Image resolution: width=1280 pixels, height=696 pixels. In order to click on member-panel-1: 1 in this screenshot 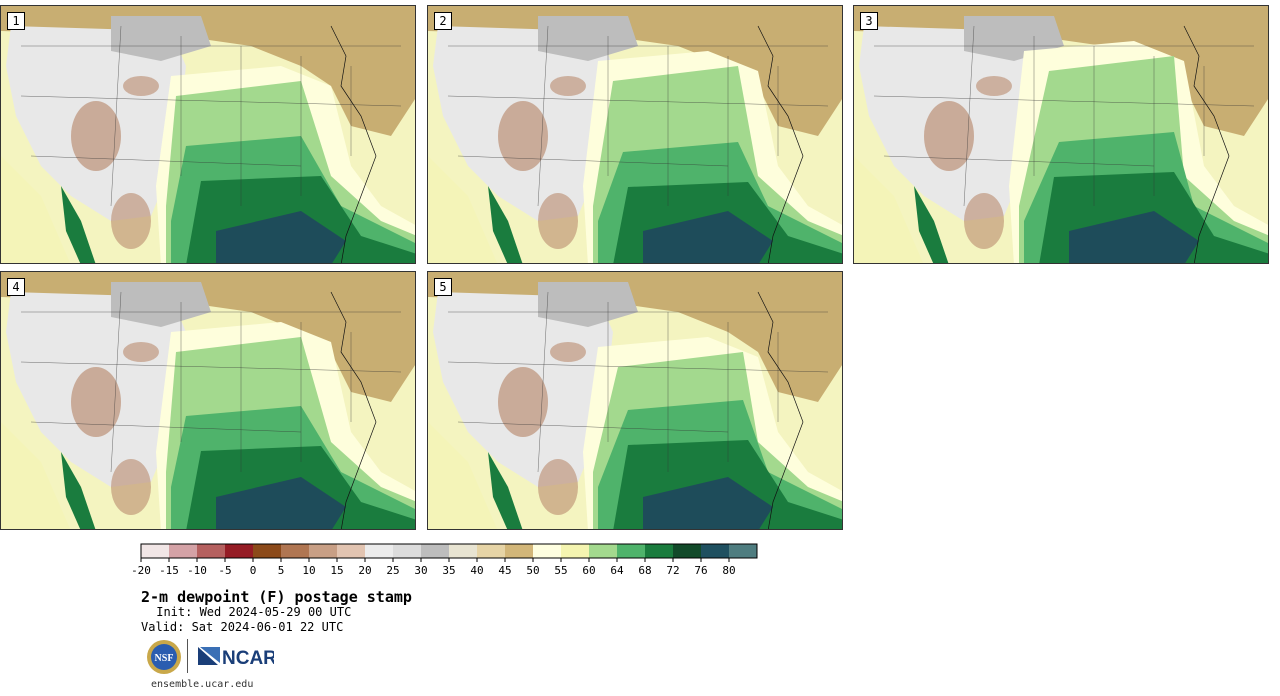, I will do `click(208, 134)`.